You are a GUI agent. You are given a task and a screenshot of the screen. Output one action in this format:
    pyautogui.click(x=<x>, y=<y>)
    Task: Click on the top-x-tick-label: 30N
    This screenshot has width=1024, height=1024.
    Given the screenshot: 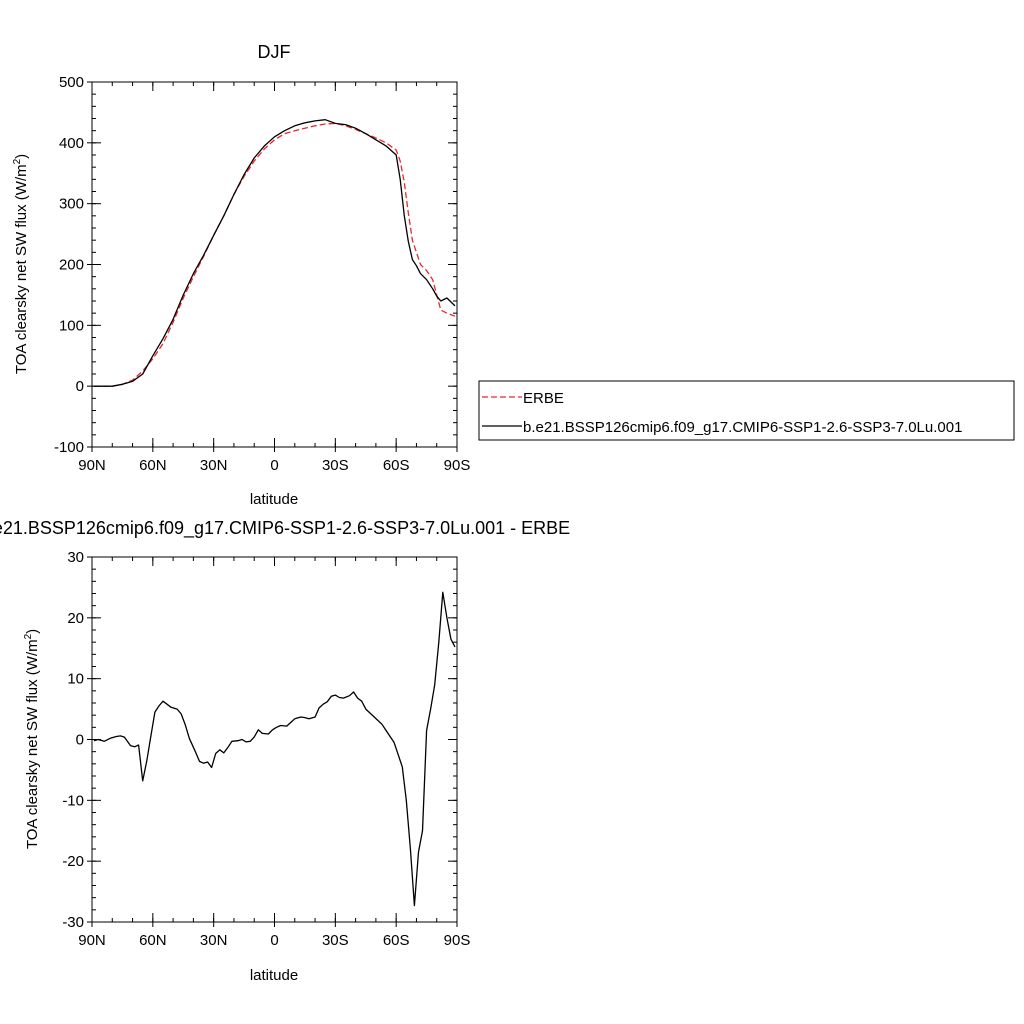 What is the action you would take?
    pyautogui.click(x=214, y=465)
    